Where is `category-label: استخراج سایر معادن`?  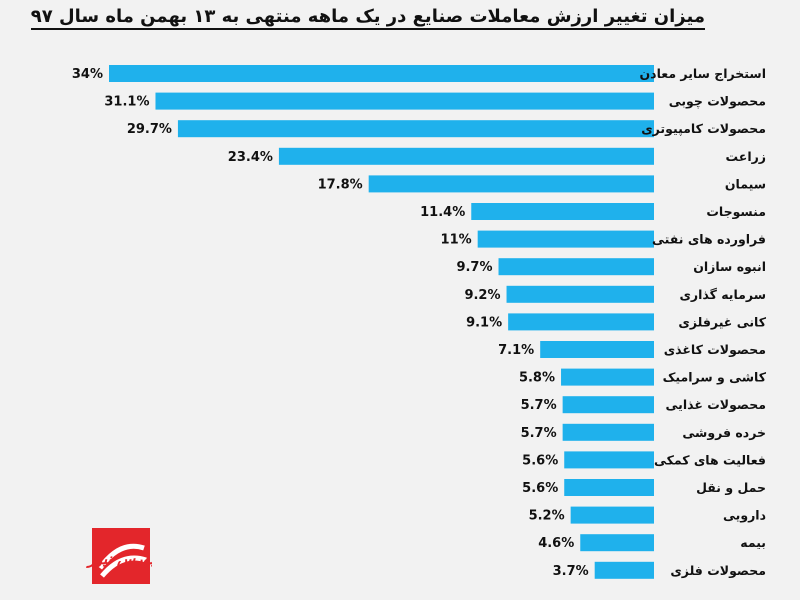
category-label: استخراج سایر معادن is located at coordinates (703, 73).